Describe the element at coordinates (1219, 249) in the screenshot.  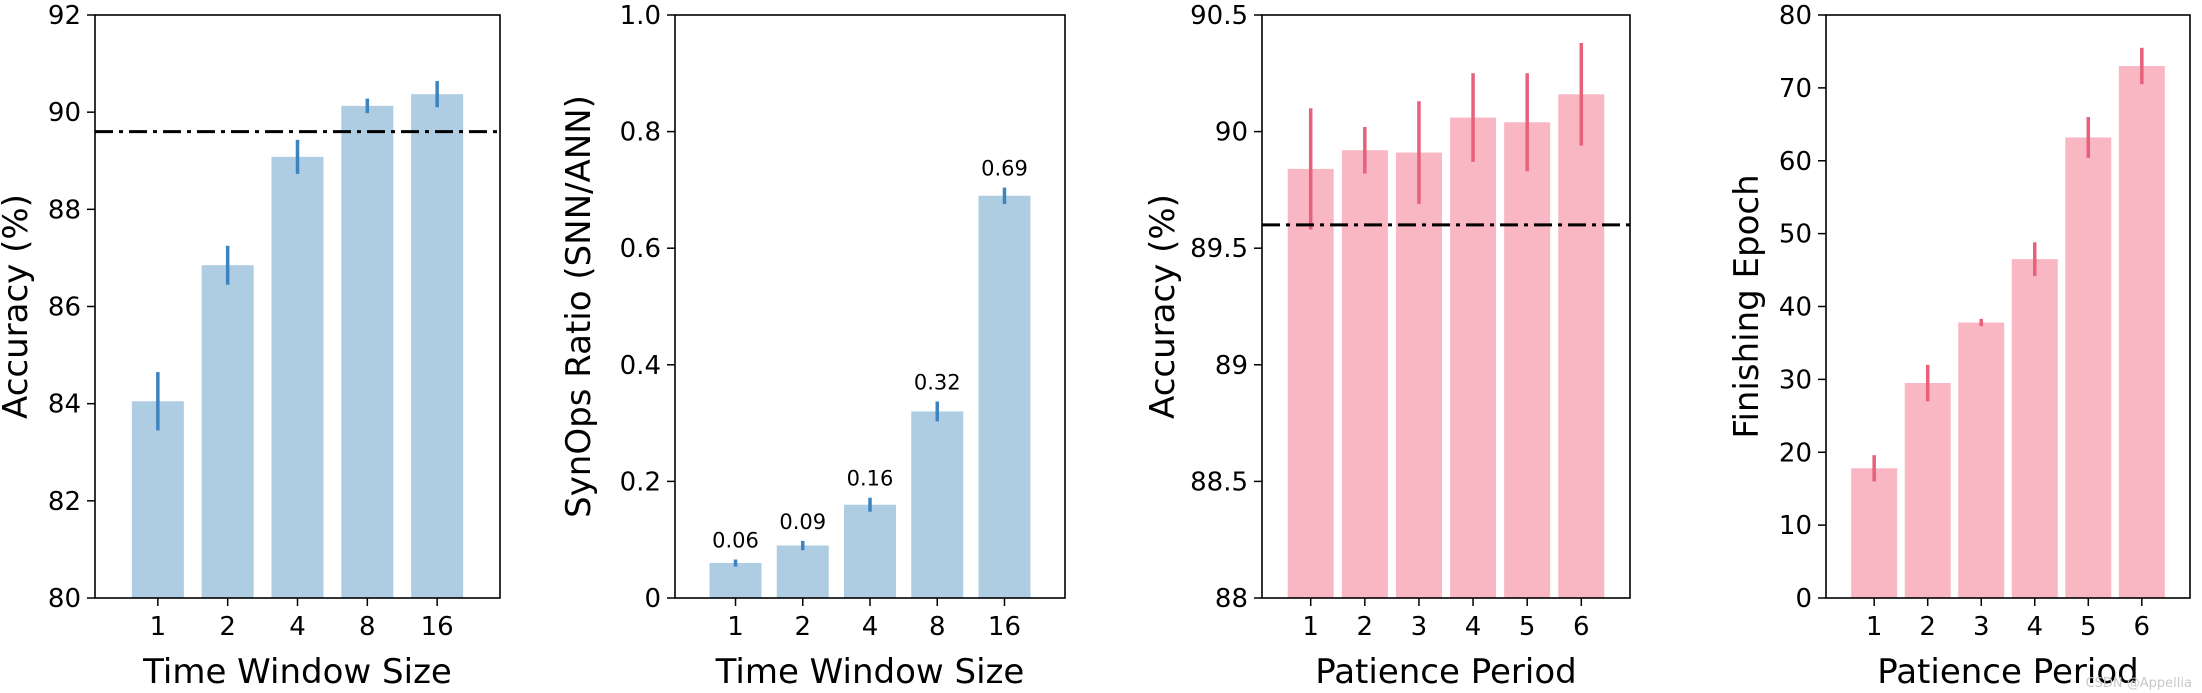
I see `y-tick-label: 89.5` at that location.